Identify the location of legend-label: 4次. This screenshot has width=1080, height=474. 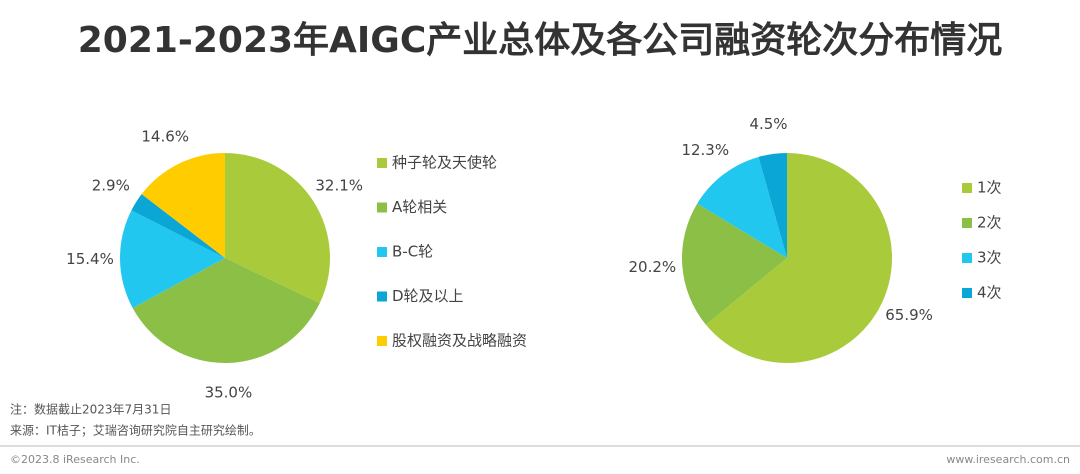
(989, 293).